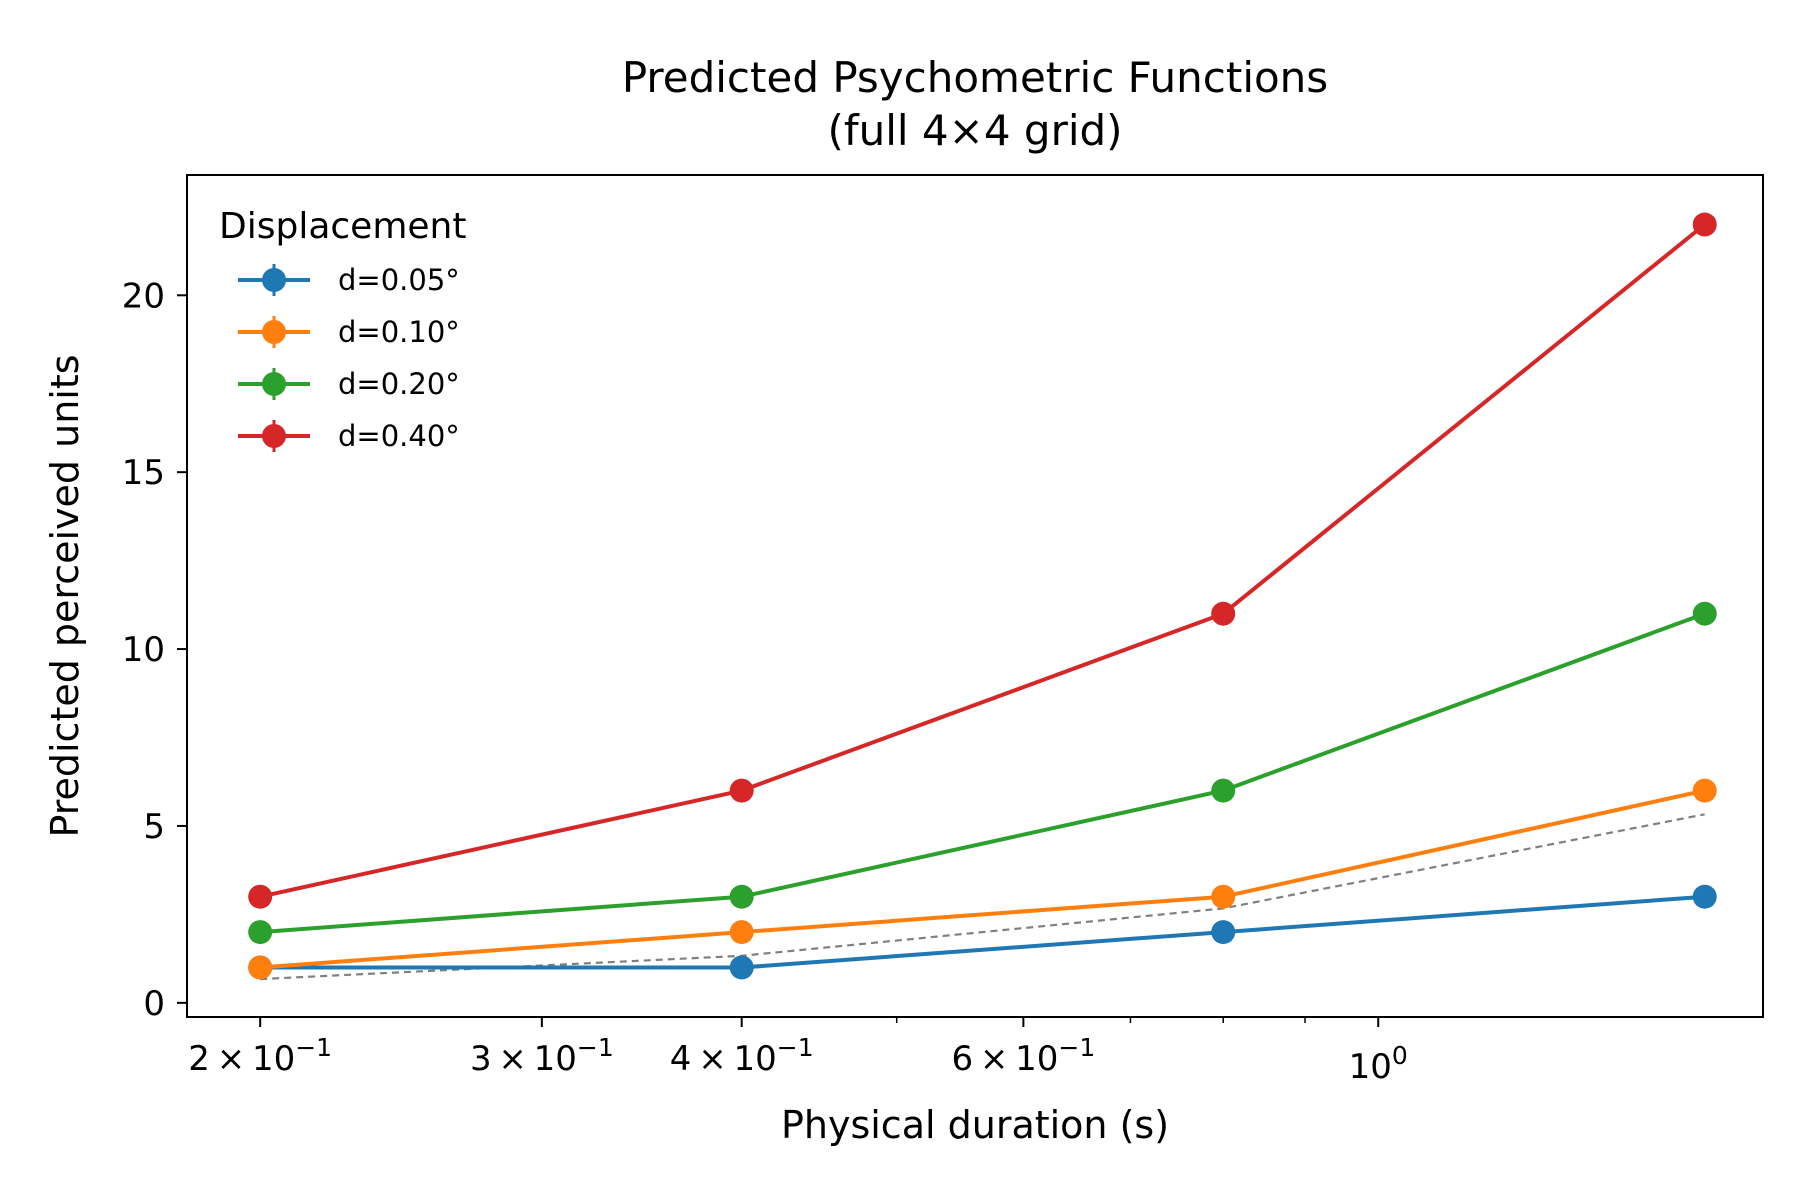 The height and width of the screenshot is (1200, 1800). I want to click on y-axis: 0 5 10 15 20, so click(154, 650).